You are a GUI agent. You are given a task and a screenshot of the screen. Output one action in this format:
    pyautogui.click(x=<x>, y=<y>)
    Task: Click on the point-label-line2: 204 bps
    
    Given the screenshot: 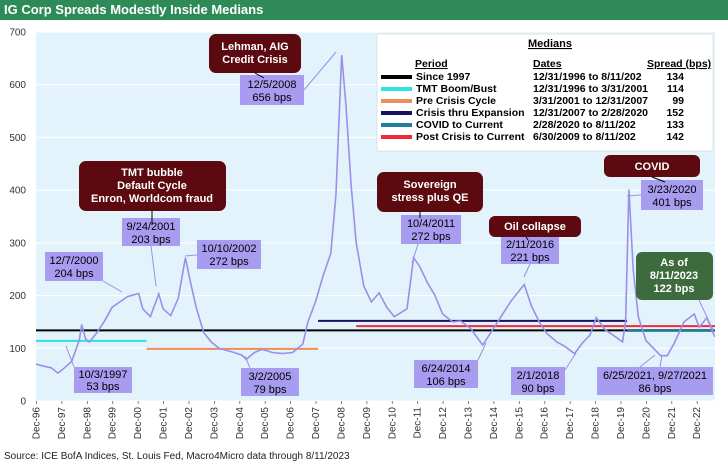 What is the action you would take?
    pyautogui.click(x=74, y=274)
    